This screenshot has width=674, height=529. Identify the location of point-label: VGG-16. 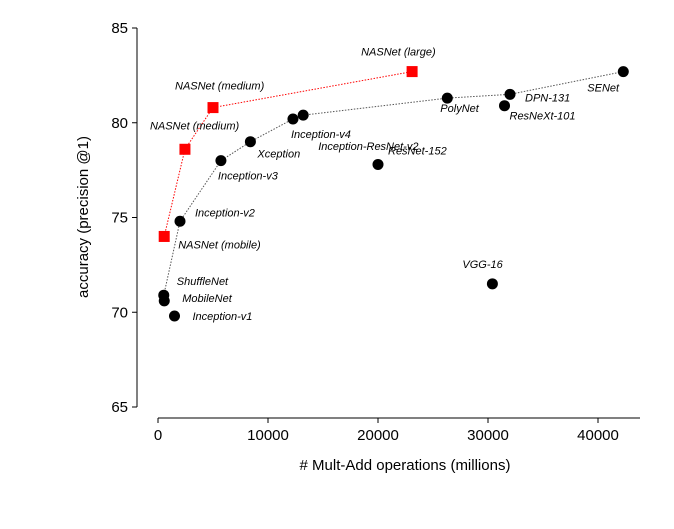
(482, 265).